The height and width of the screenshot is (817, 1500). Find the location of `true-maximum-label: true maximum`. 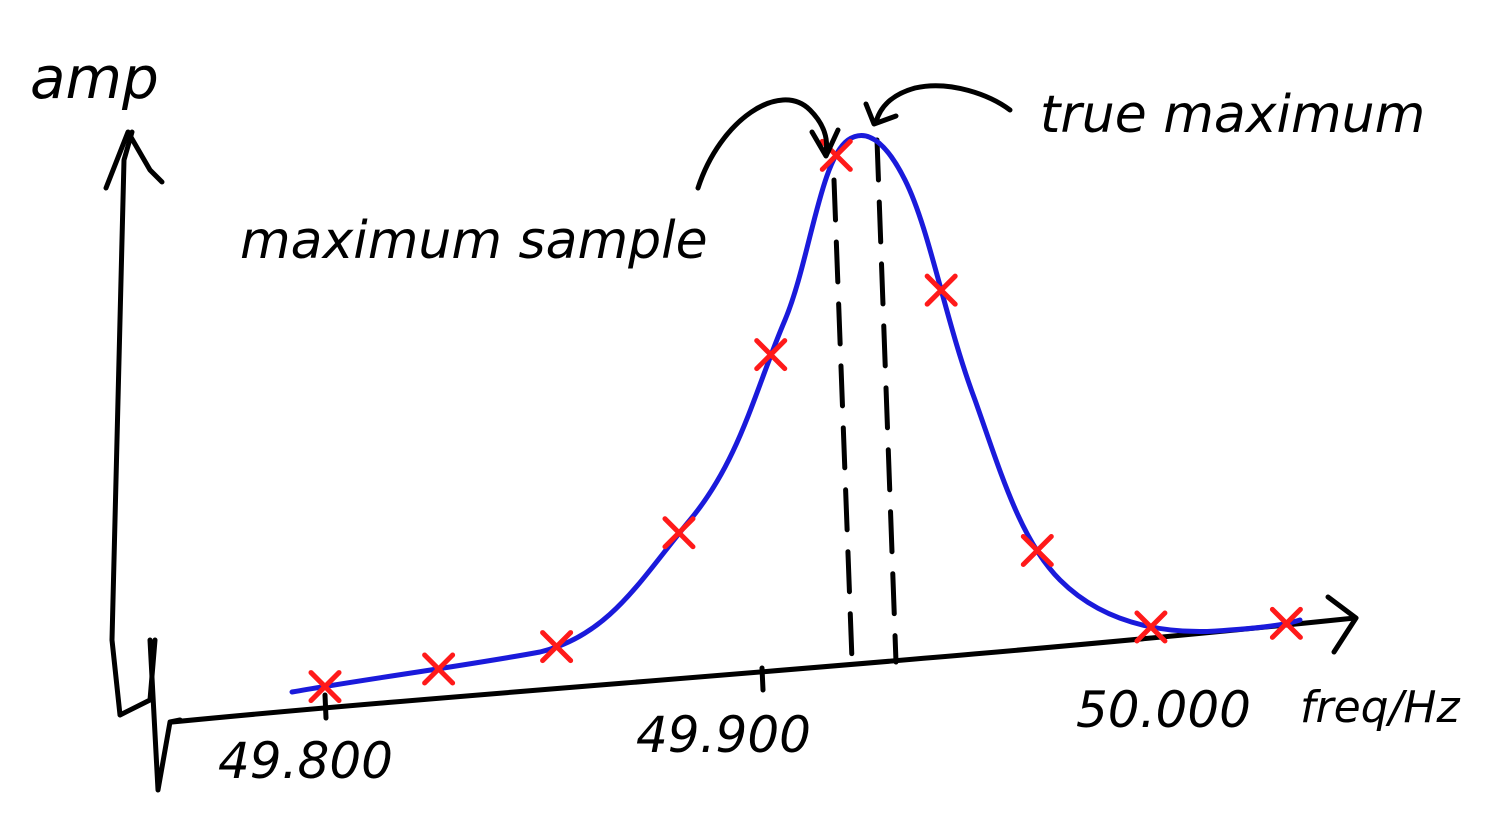

true-maximum-label: true maximum is located at coordinates (1232, 115).